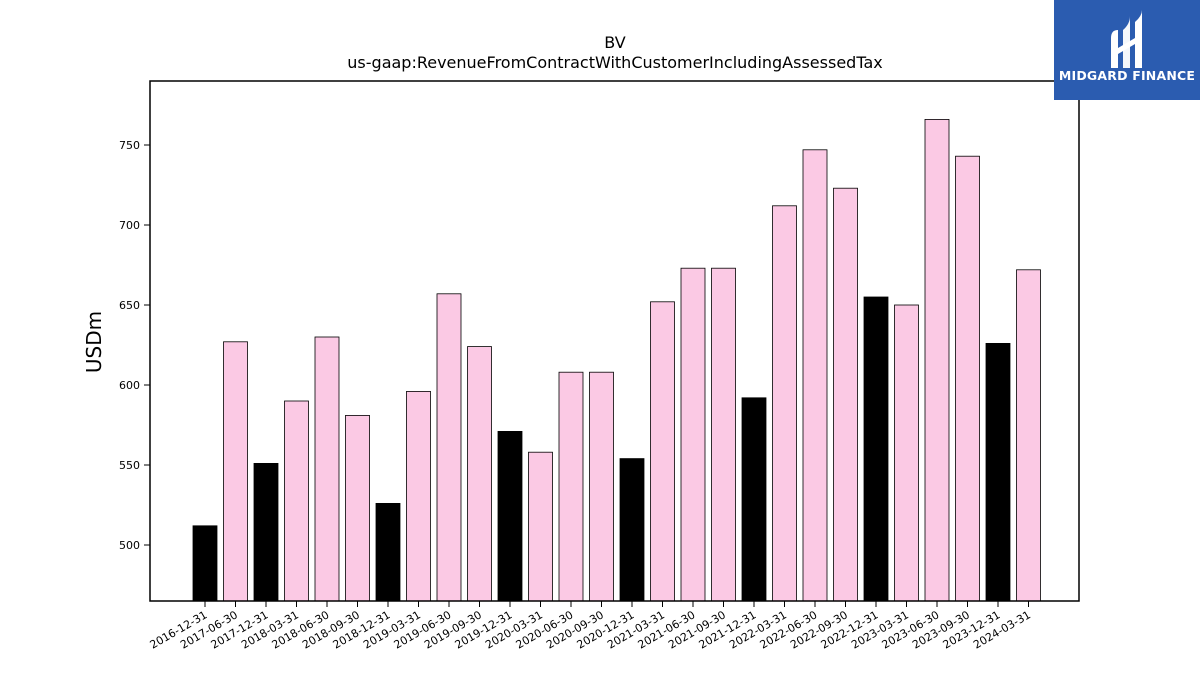  What do you see at coordinates (94, 342) in the screenshot?
I see `y-axis-label: USDm` at bounding box center [94, 342].